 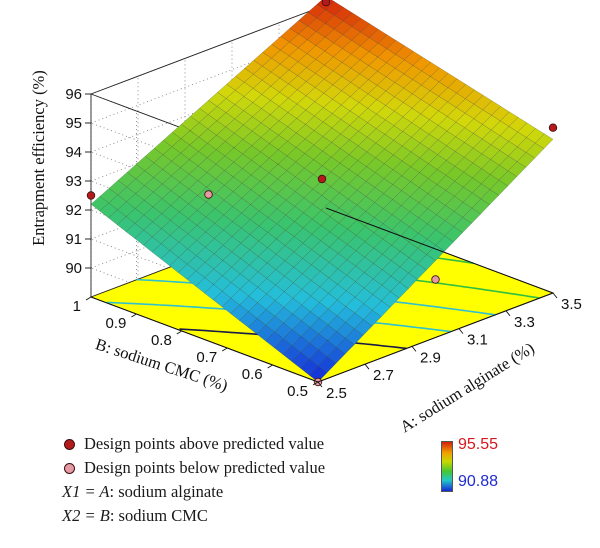 I want to click on x-tick-label-4: 3.3, so click(x=524, y=322).